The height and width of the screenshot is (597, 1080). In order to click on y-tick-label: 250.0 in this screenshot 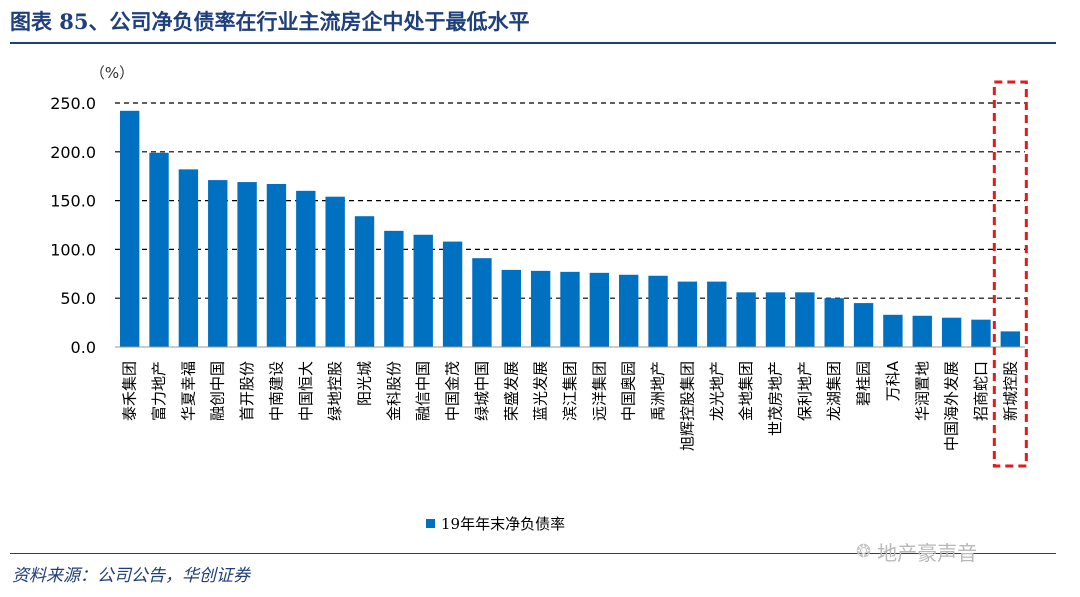, I will do `click(73, 103)`.